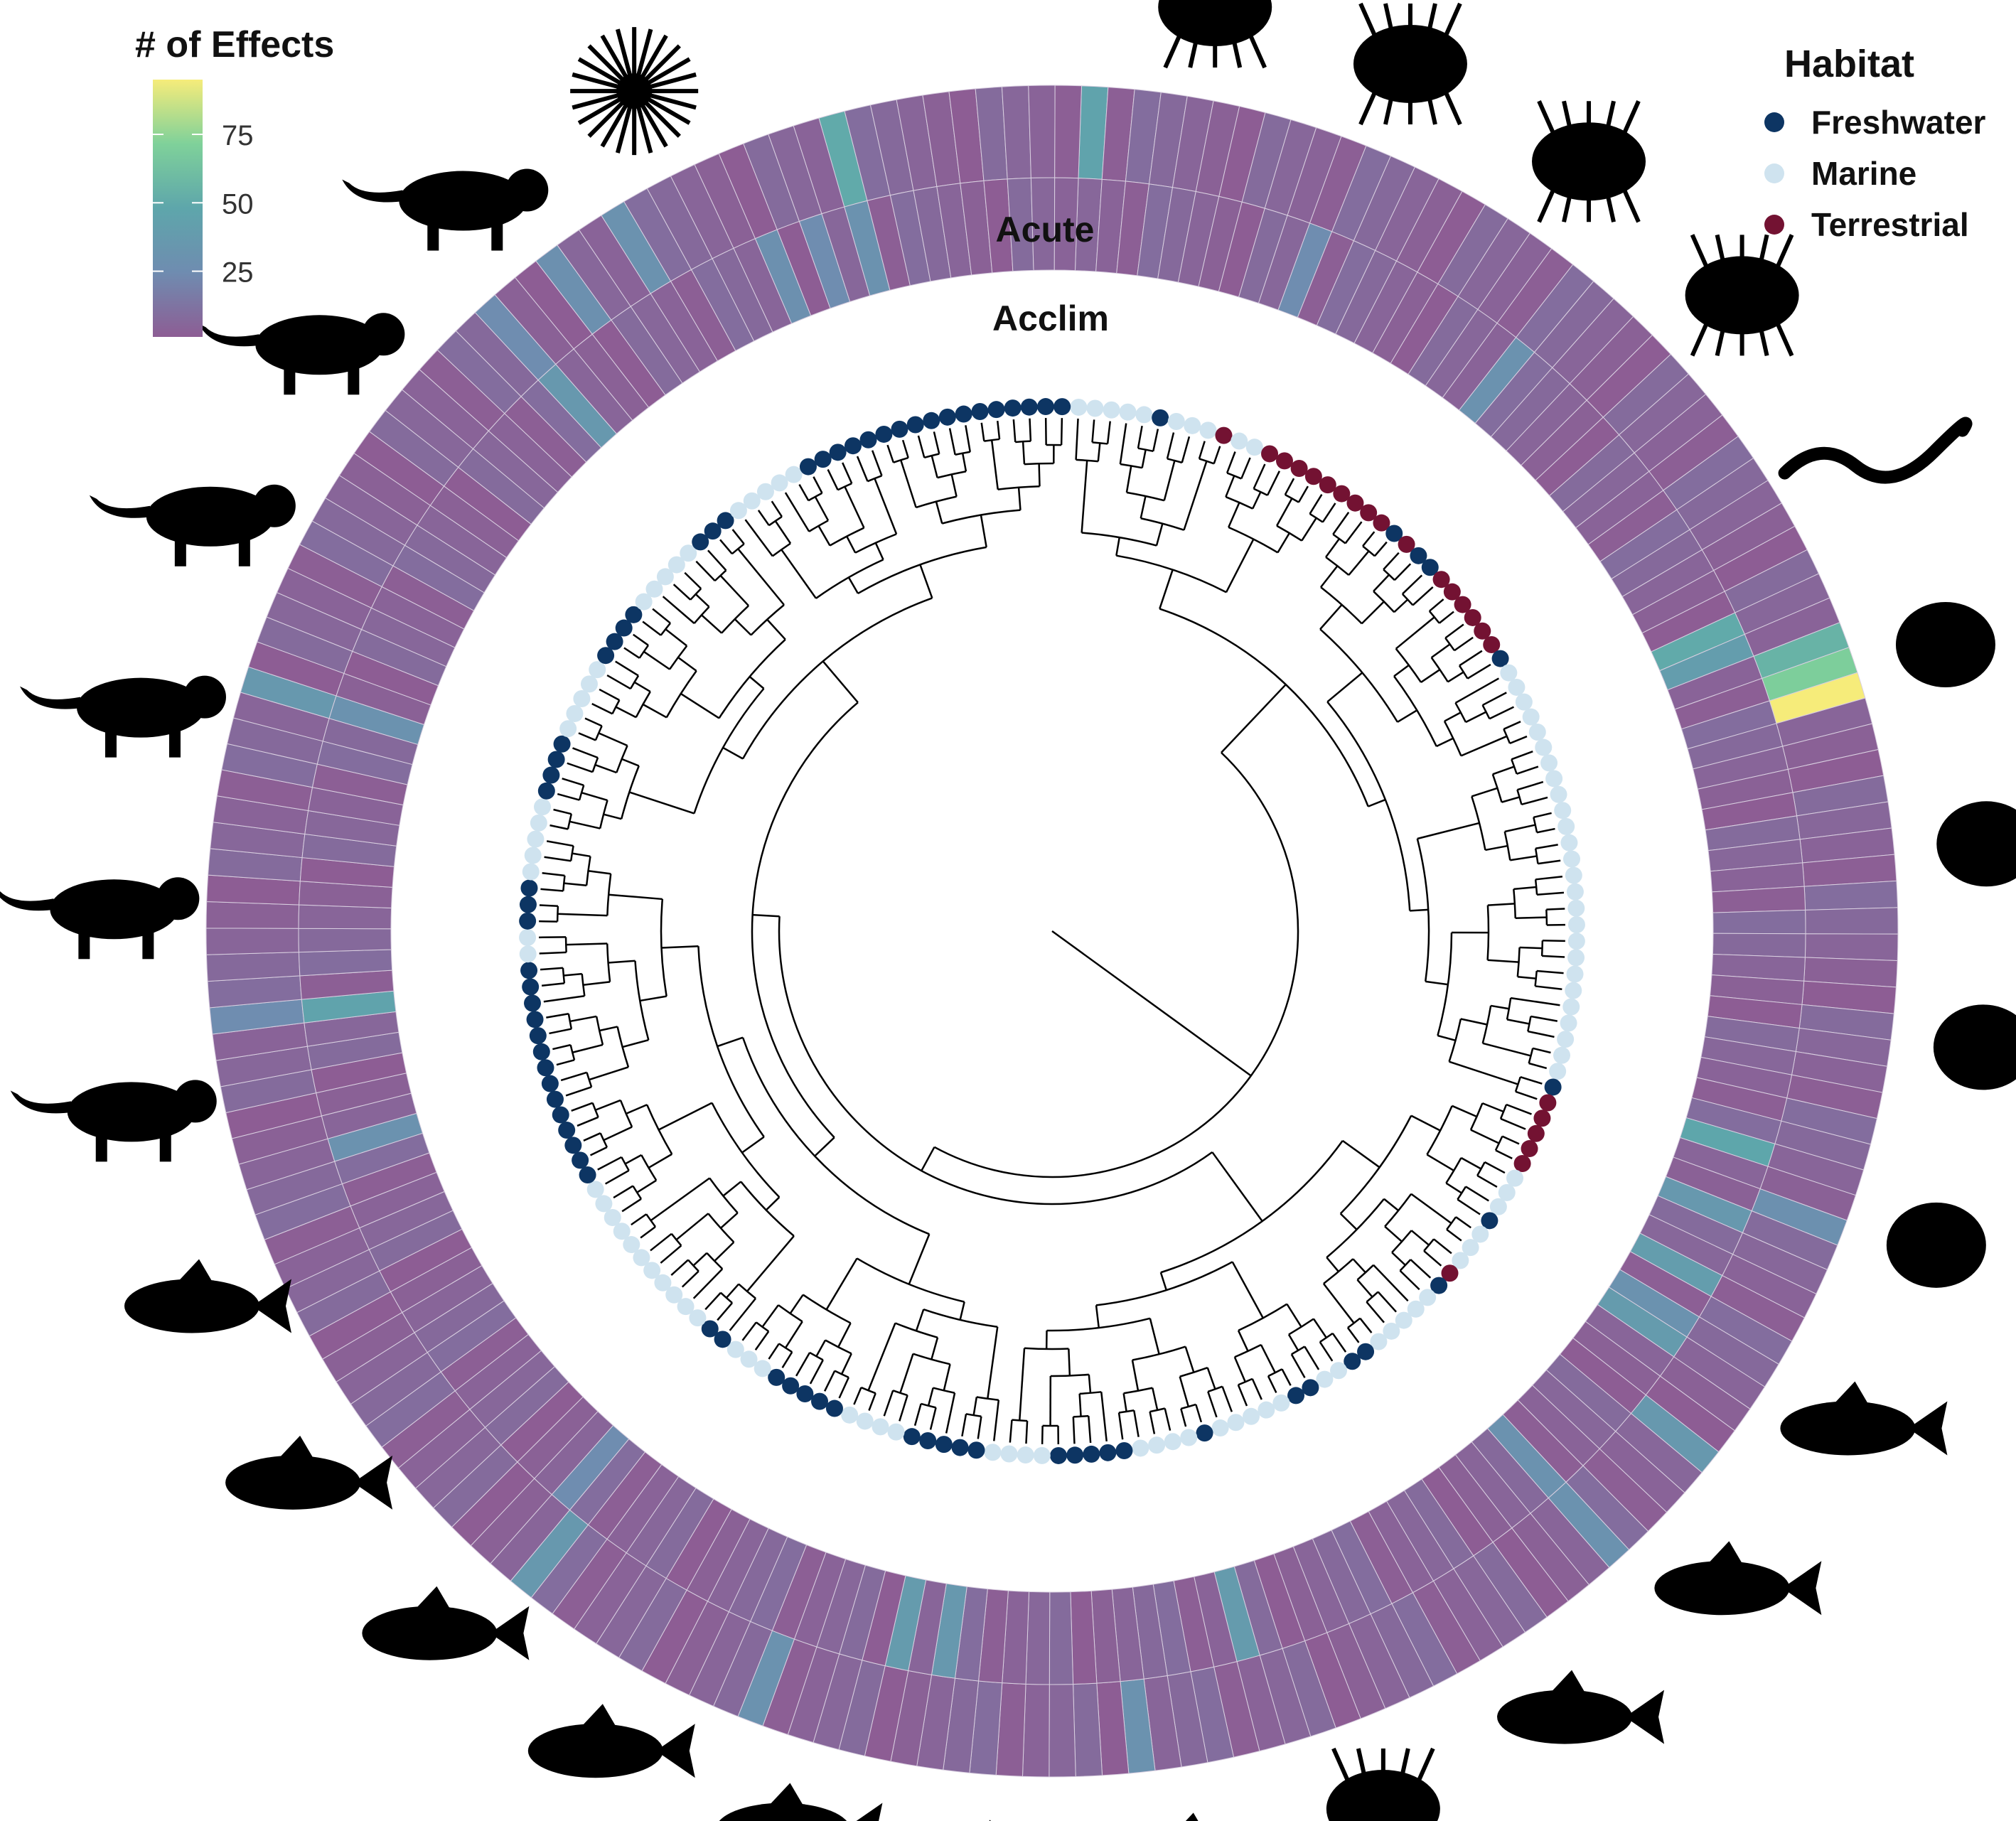 Image resolution: width=2016 pixels, height=1821 pixels. What do you see at coordinates (1876, 450) in the screenshot?
I see `worm-icon` at bounding box center [1876, 450].